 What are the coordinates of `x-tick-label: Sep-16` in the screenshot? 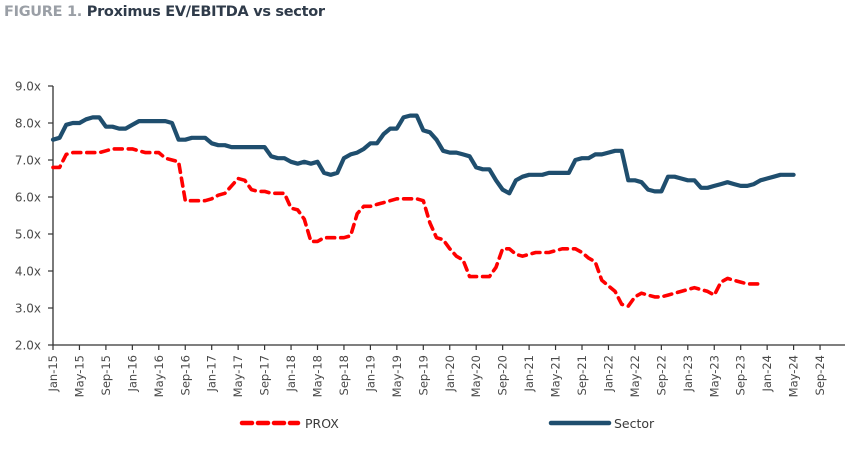 It's located at (185, 375).